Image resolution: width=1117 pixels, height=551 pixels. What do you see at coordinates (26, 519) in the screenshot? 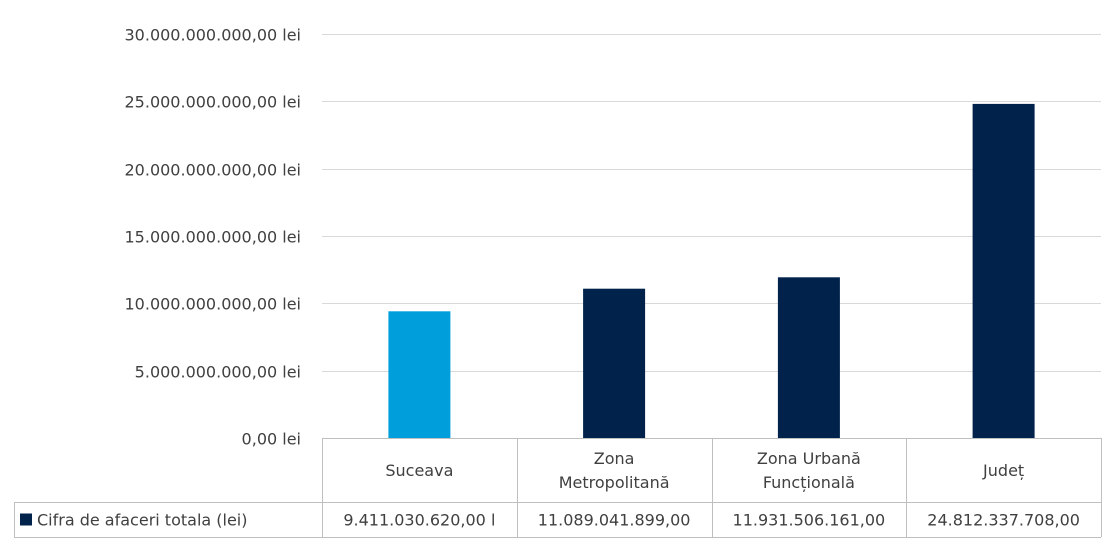
I see `legend-key` at bounding box center [26, 519].